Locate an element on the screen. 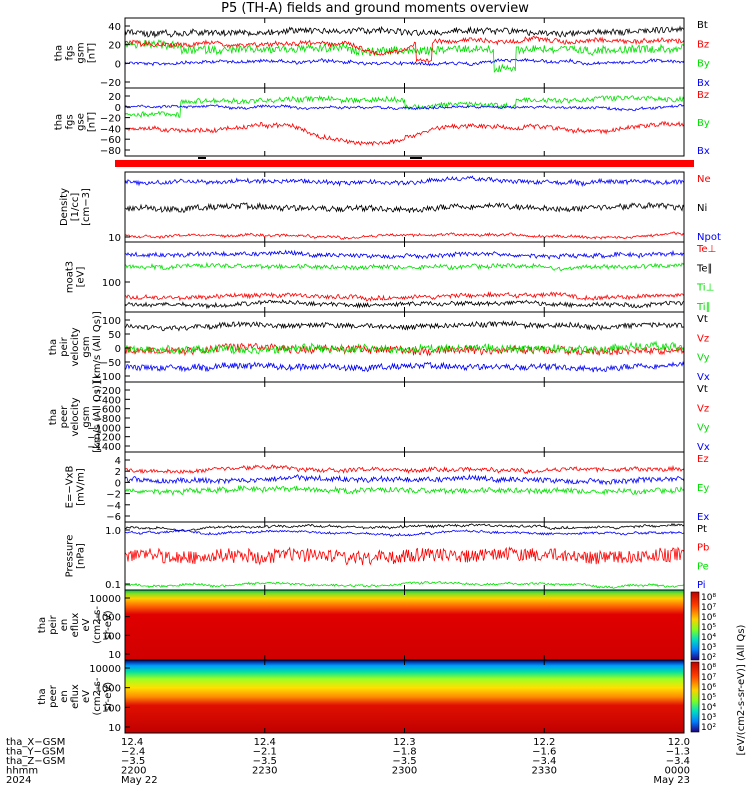 The image size is (750, 800). series-line-pb is located at coordinates (404, 556).